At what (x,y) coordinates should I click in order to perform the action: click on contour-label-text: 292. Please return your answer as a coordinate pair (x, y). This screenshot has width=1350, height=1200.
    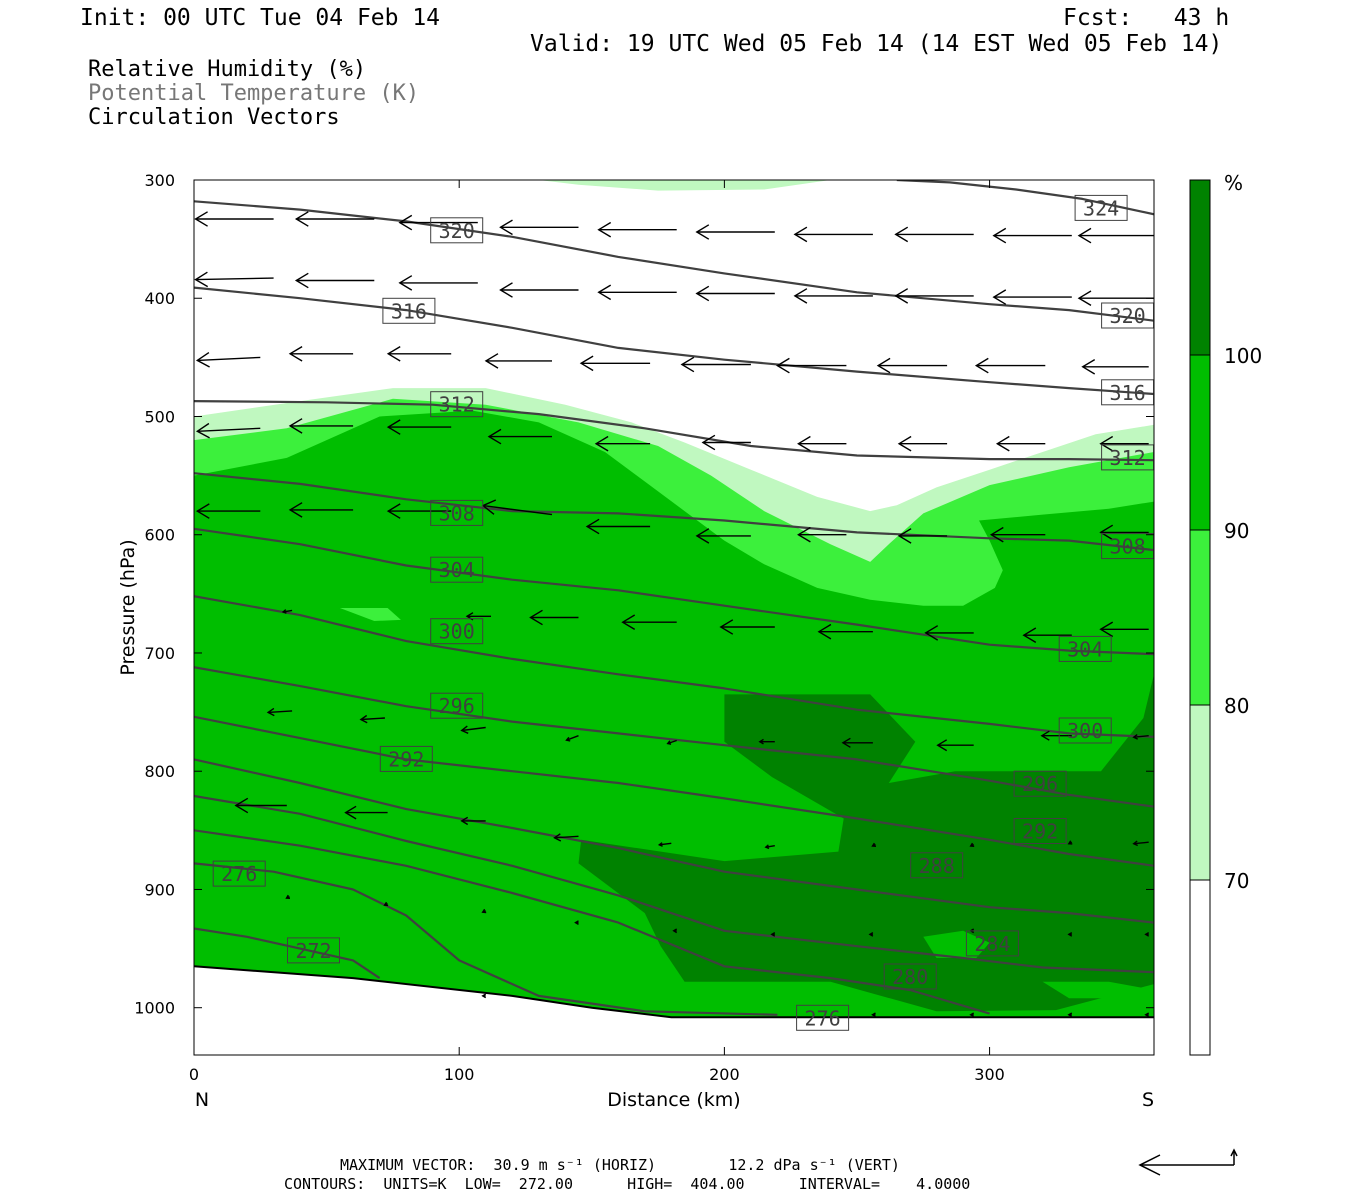
    Looking at the image, I should click on (1040, 832).